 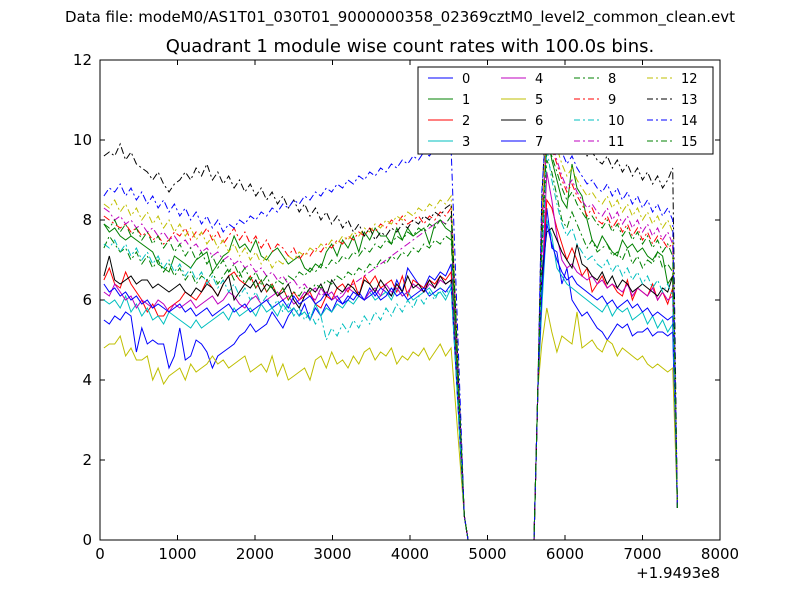 I want to click on legend-label-2: 2, so click(x=466, y=121).